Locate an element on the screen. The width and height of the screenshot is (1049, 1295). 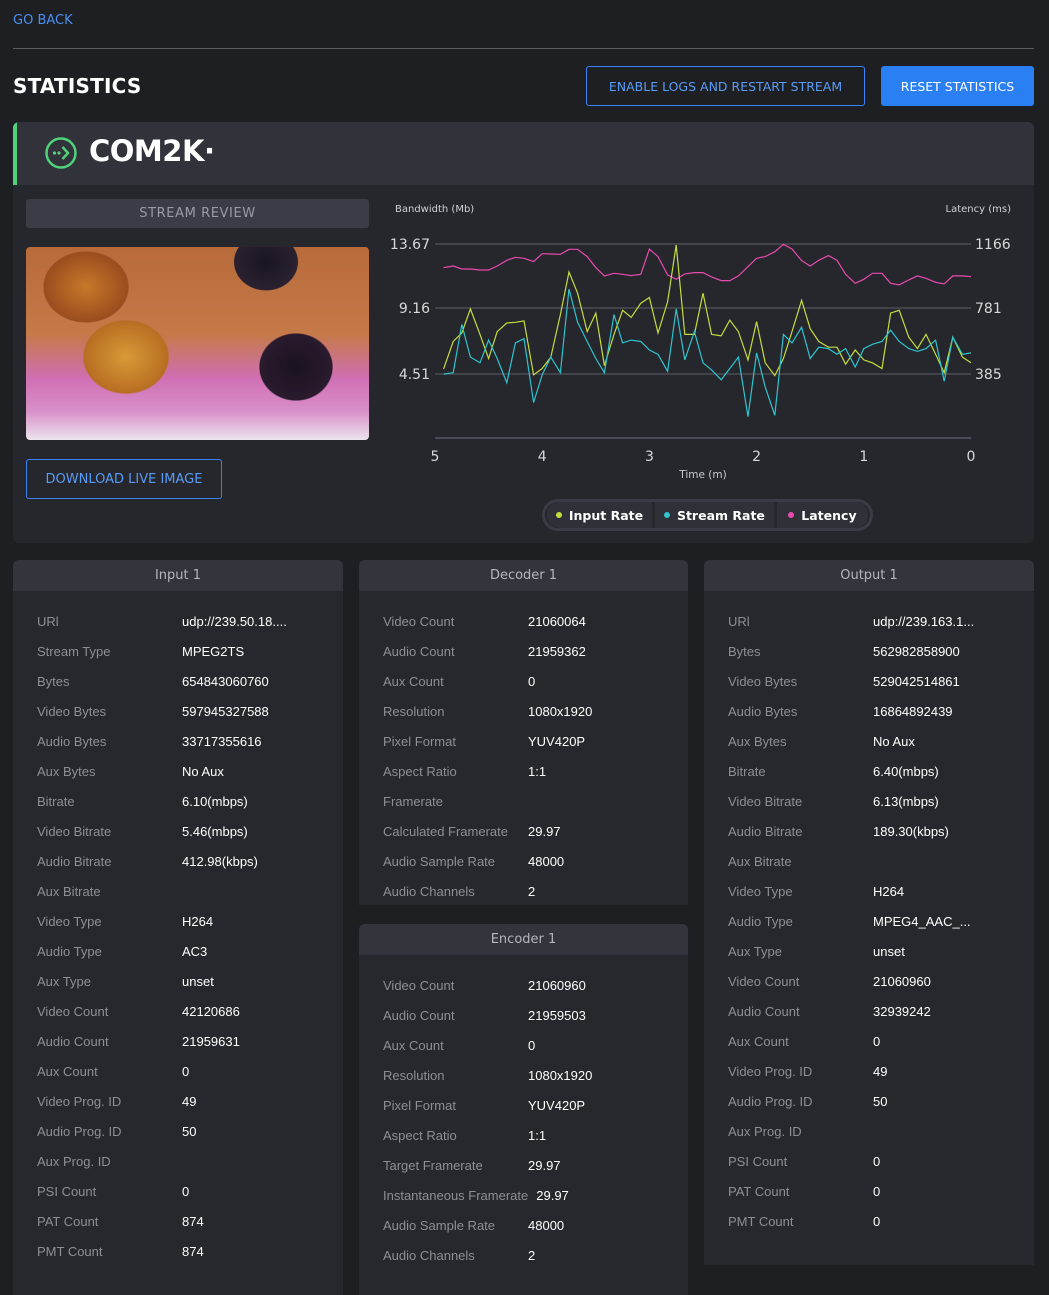
stat-row: Aux Bytes No Aux is located at coordinates (869, 741).